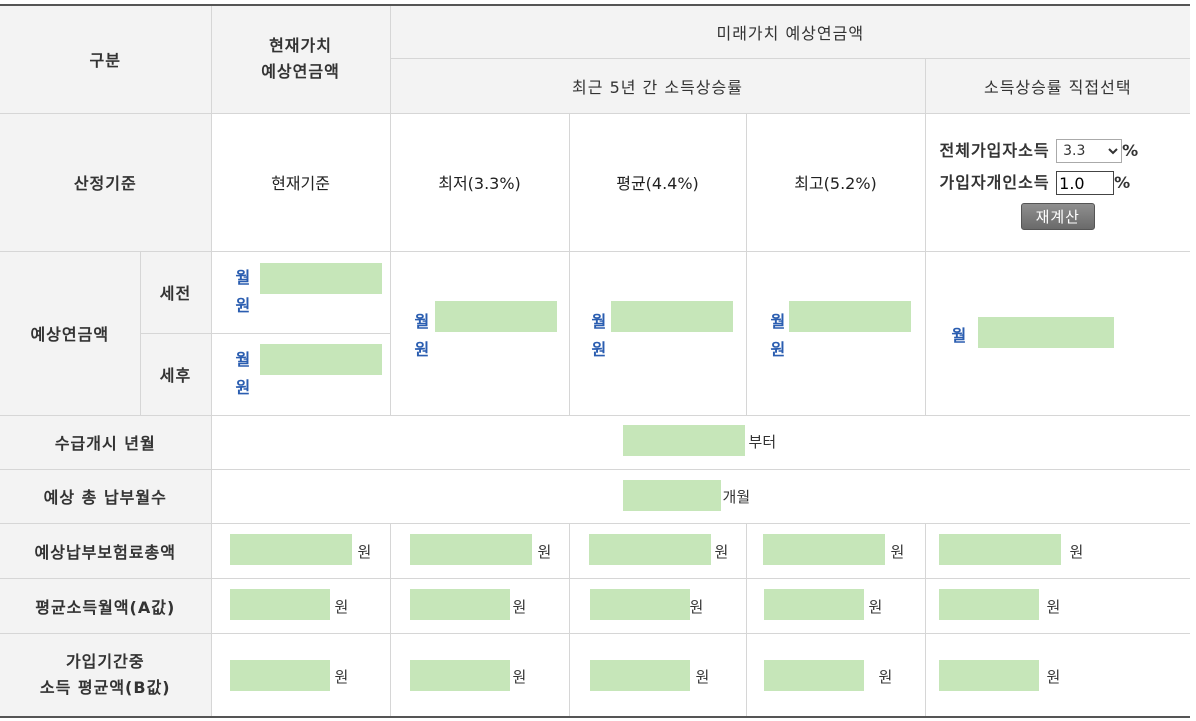 Image resolution: width=1196 pixels, height=721 pixels. I want to click on all-income-row: 전체가입자소득 3.3 %, so click(1058, 151).